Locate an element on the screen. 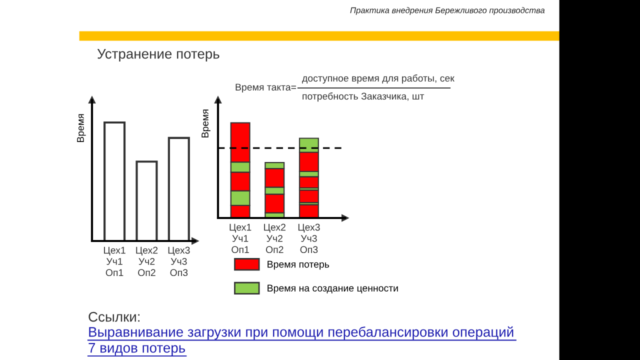 The image size is (640, 360). text: Практика внедрения Бережливого производства is located at coordinates (447, 11).